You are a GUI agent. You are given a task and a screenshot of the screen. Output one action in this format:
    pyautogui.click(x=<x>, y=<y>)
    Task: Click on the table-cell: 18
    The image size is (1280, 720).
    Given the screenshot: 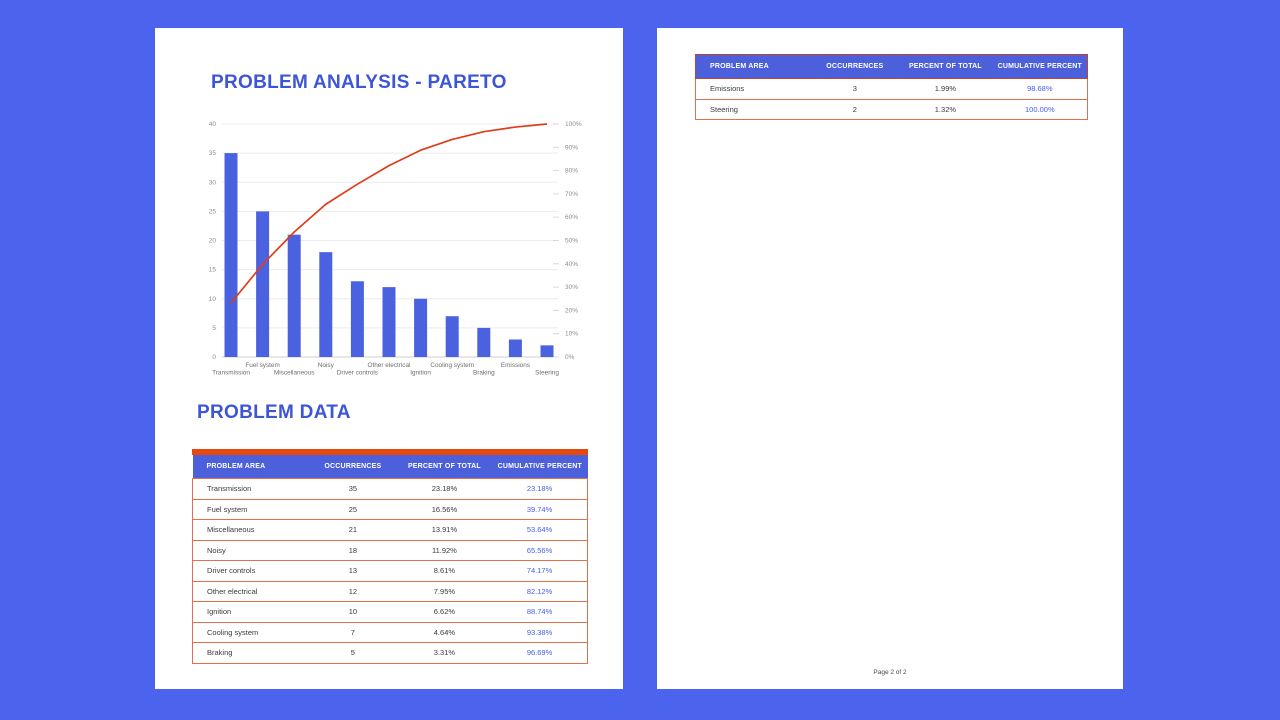 What is the action you would take?
    pyautogui.click(x=353, y=550)
    